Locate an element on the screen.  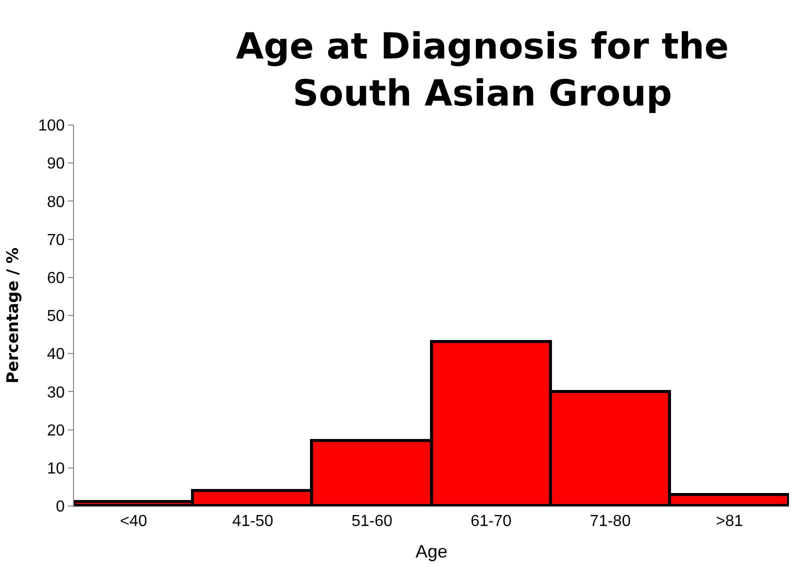
x-tick-label: >81 is located at coordinates (730, 521).